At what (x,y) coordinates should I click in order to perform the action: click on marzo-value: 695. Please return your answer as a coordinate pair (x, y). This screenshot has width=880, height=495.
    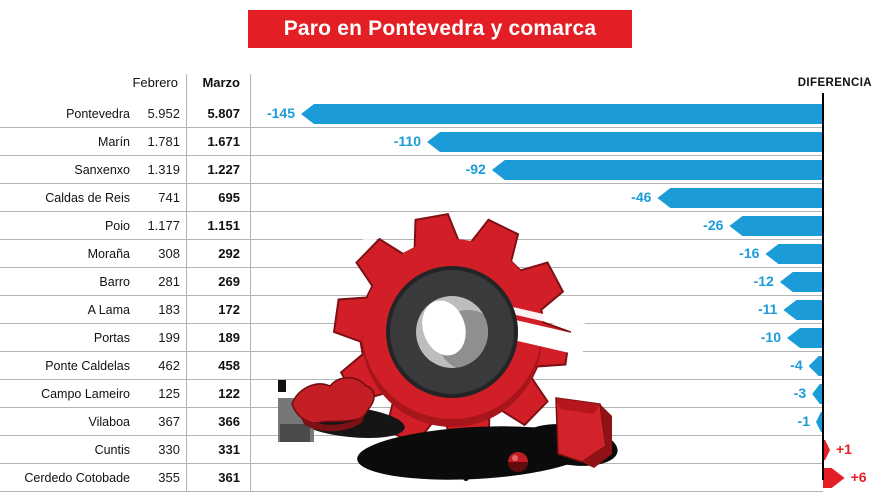
    Looking at the image, I should click on (229, 197).